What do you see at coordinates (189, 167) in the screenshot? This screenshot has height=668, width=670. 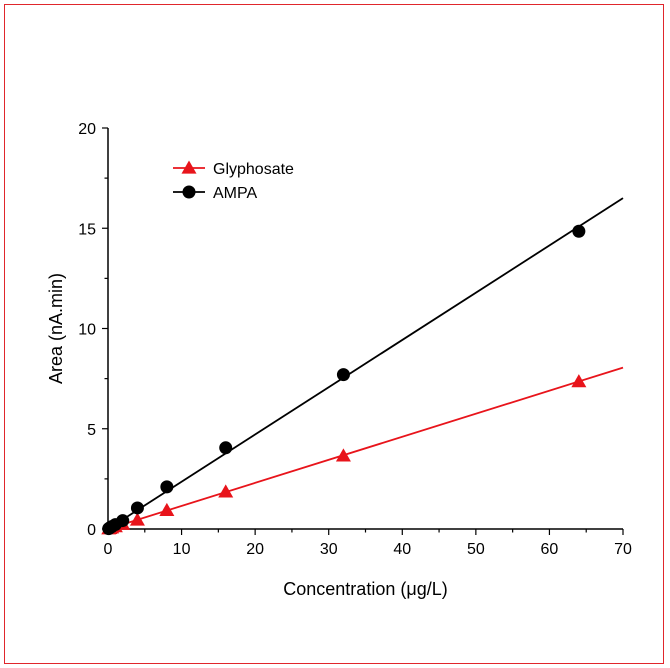 I see `legend-marker-glyphosate` at bounding box center [189, 167].